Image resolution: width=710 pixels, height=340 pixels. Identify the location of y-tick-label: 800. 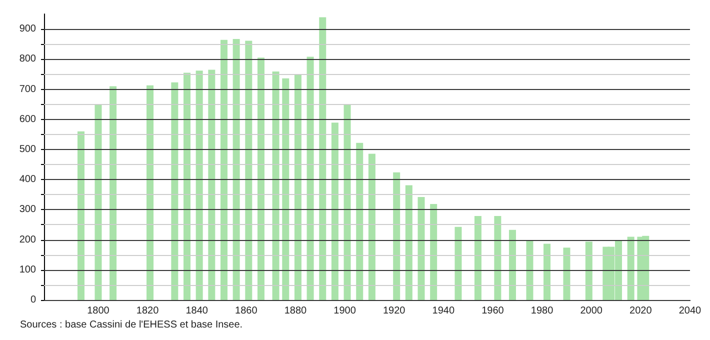
(27, 59).